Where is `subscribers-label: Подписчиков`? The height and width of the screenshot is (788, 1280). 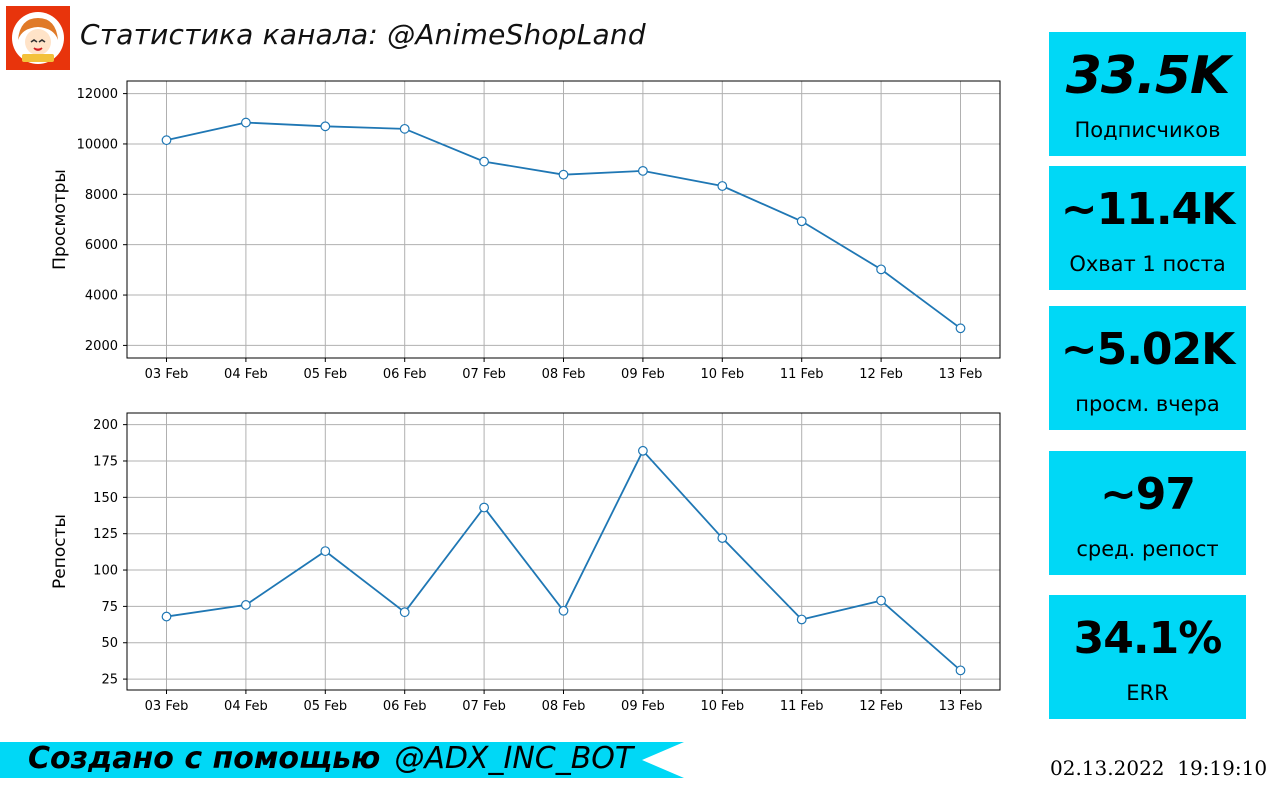 subscribers-label: Подписчиков is located at coordinates (1147, 130).